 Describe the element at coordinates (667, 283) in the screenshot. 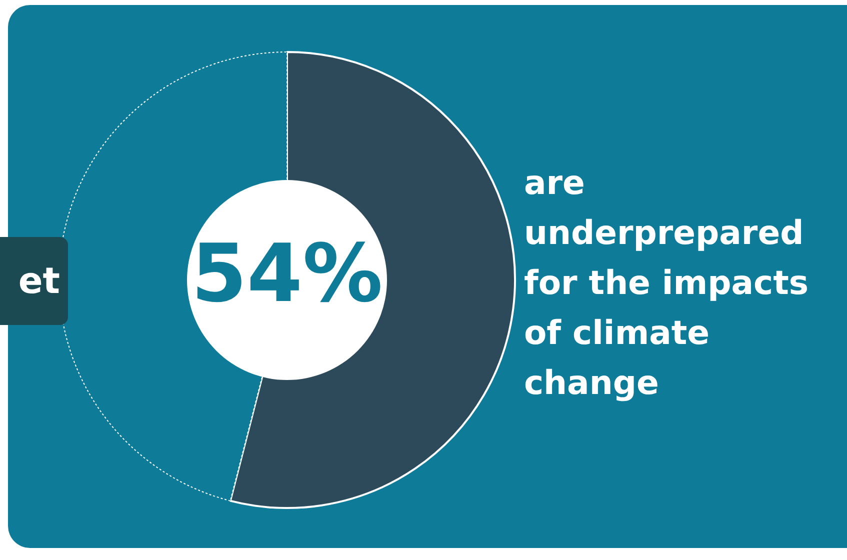

I see `text: are underprepared for the impacts of climate change` at that location.